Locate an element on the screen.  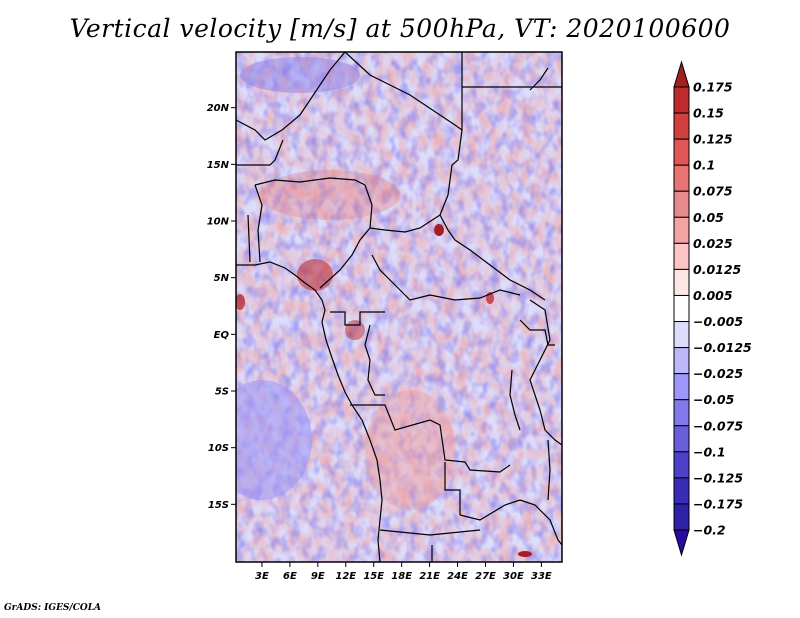
sahara-descent-band is located at coordinates (300, 75).